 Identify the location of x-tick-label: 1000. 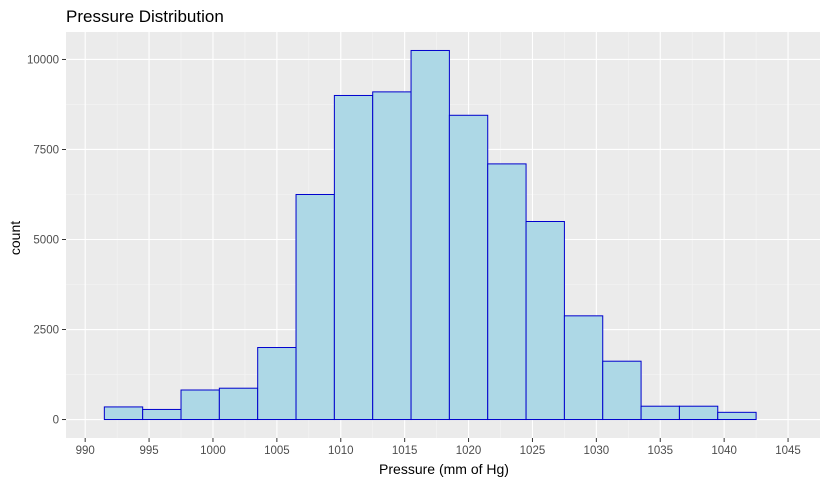
(213, 451).